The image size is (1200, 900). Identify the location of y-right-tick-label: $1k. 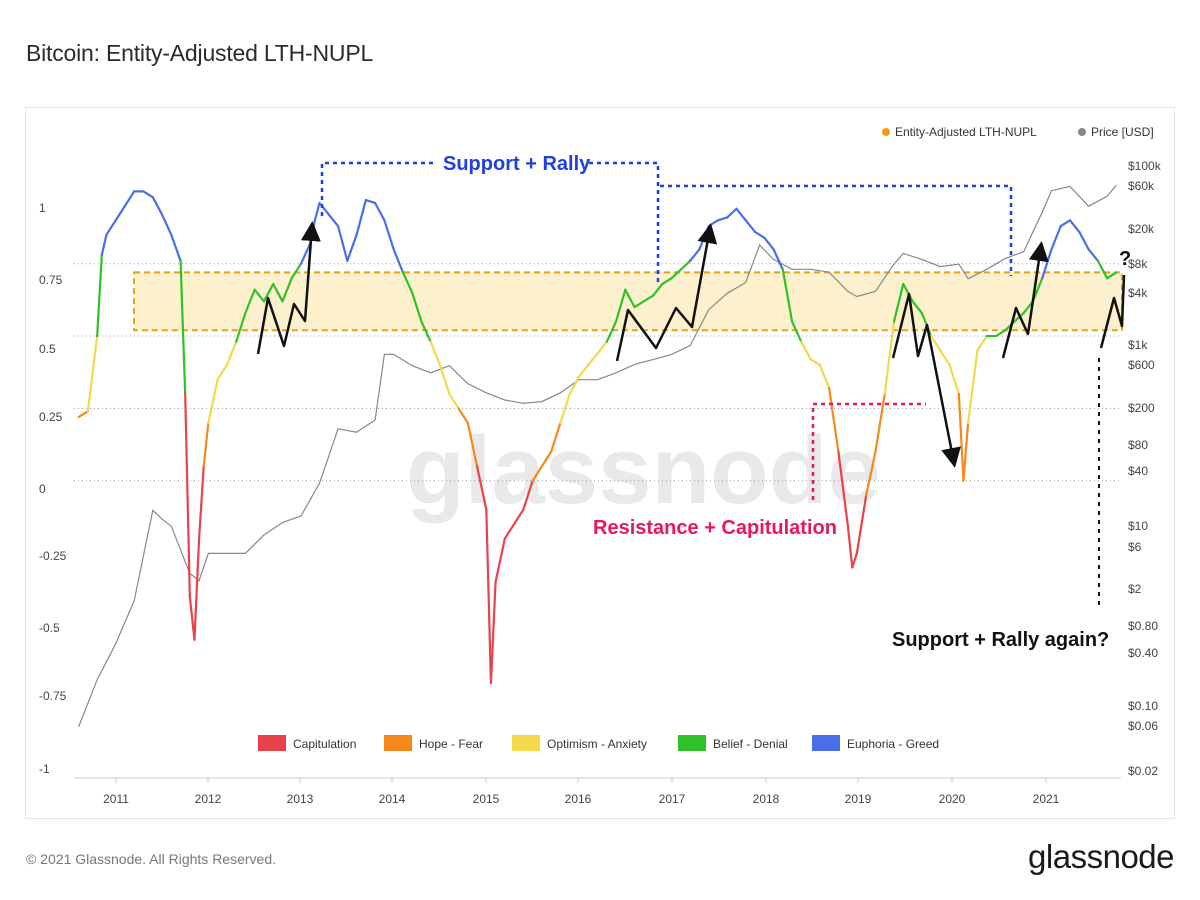
(1138, 345).